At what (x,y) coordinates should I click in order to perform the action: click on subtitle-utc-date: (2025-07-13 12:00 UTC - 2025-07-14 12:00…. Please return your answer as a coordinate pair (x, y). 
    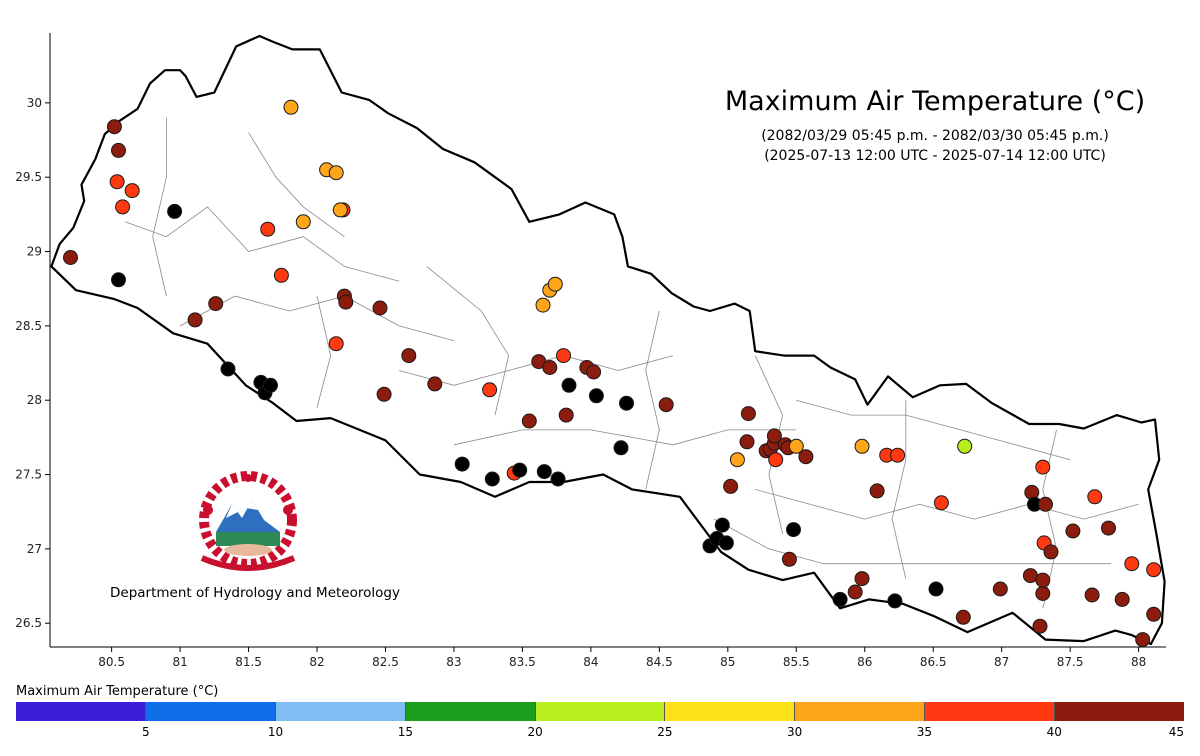
    Looking at the image, I should click on (935, 156).